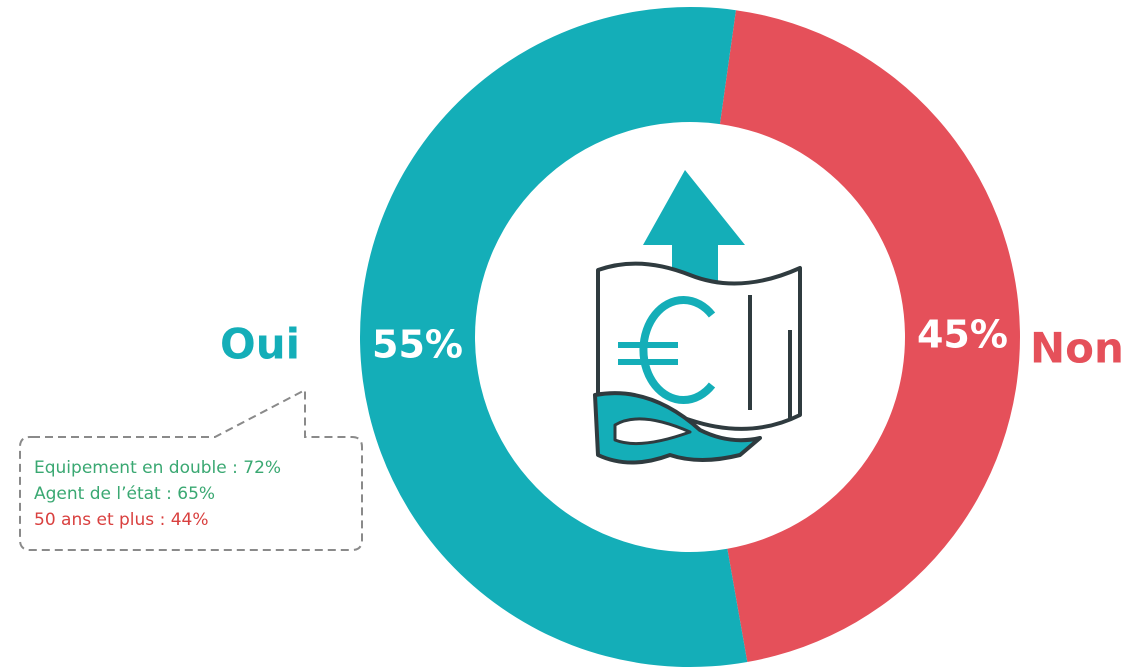 Image resolution: width=1128 pixels, height=667 pixels. I want to click on annotation: Agent de l’état : 65%, so click(124, 494).